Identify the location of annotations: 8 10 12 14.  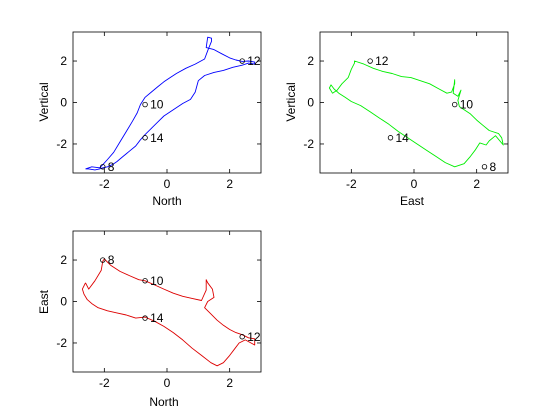
(180, 114).